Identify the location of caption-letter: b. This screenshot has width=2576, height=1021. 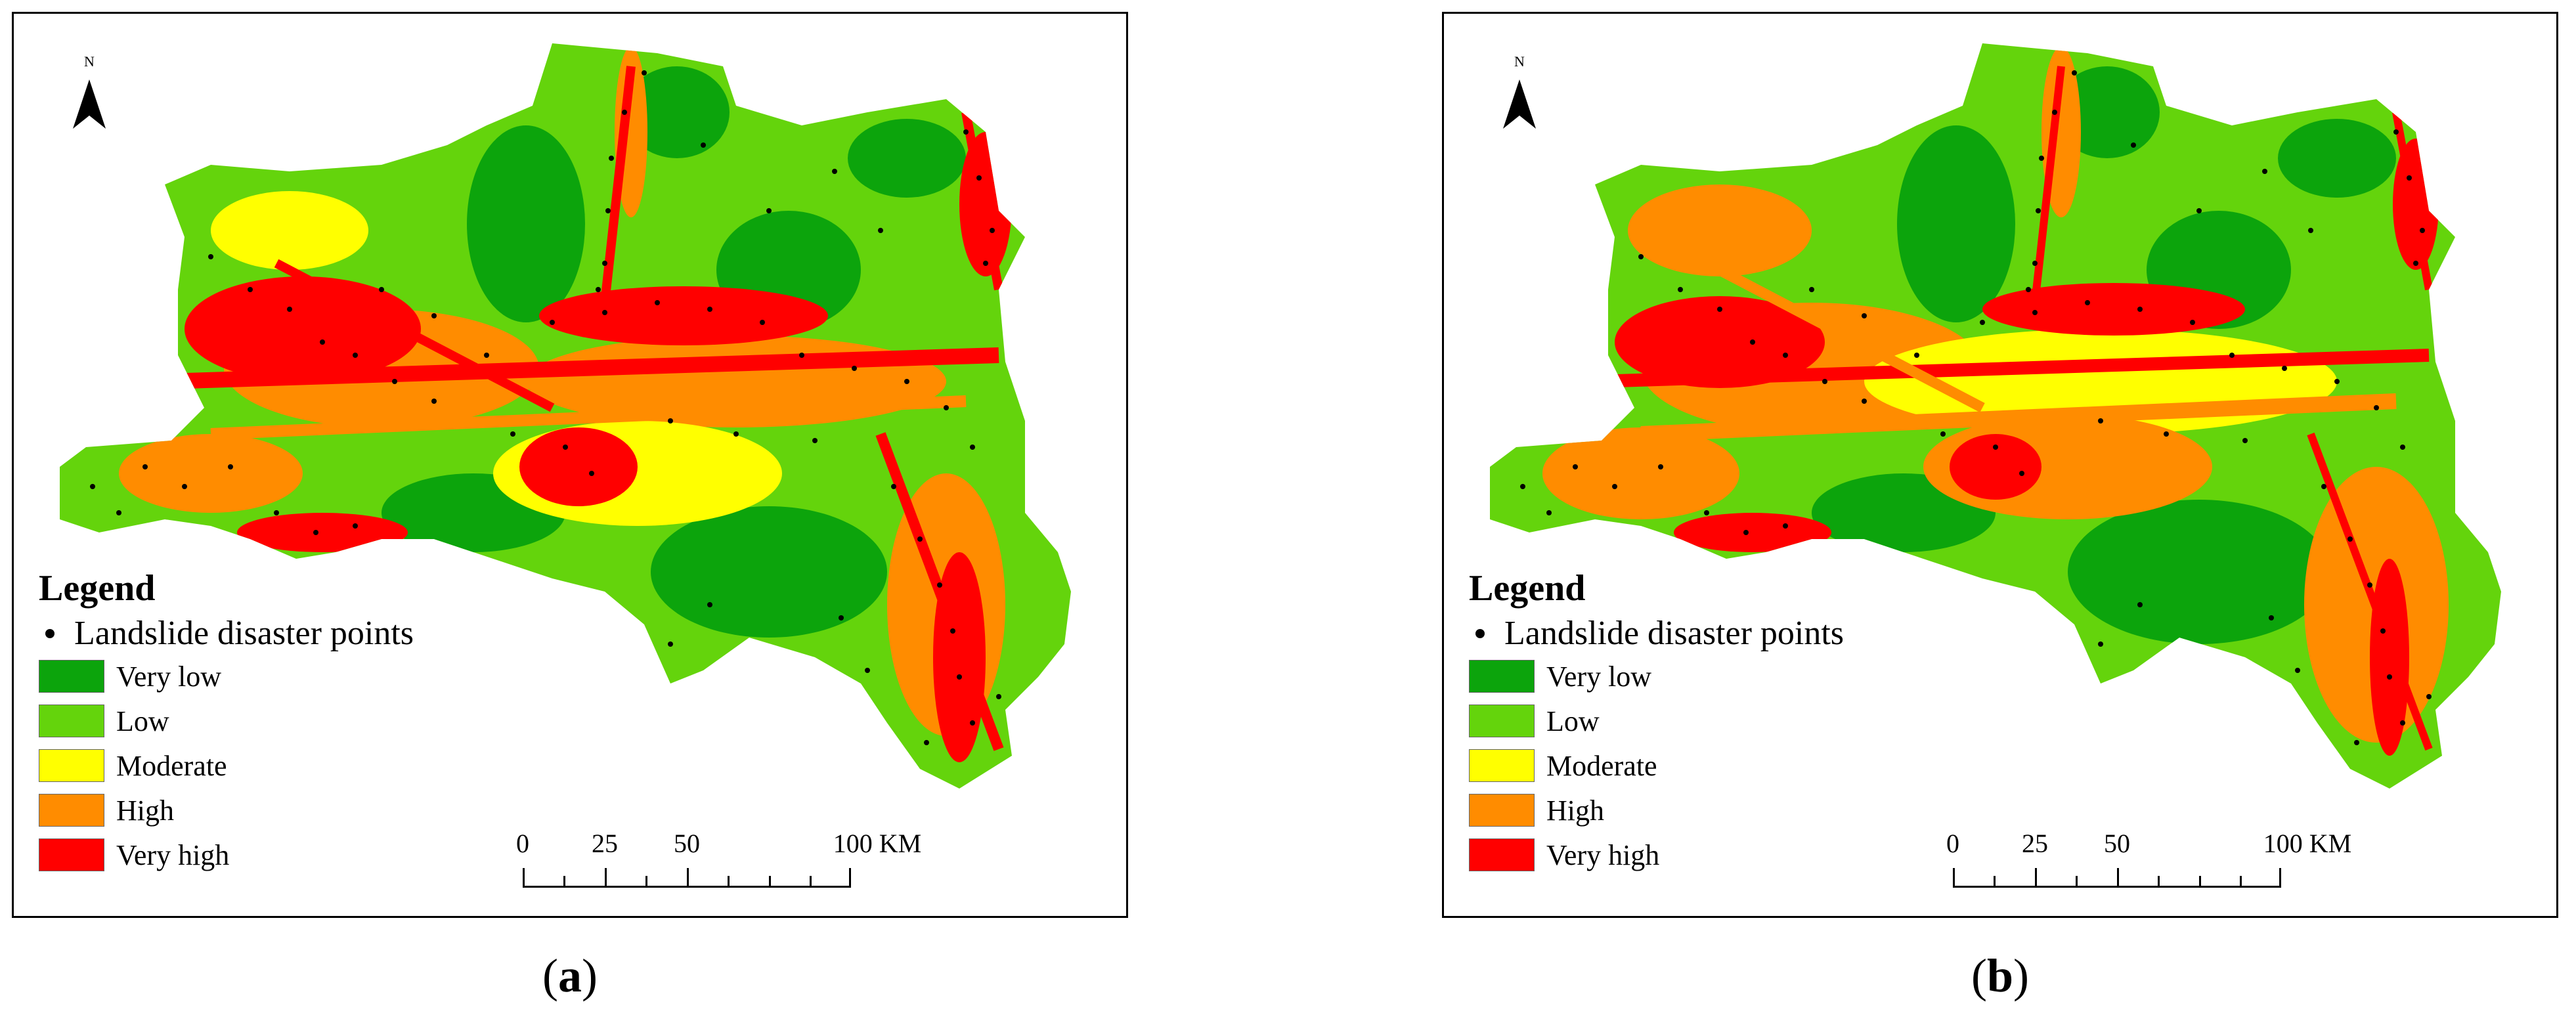
(2000, 975).